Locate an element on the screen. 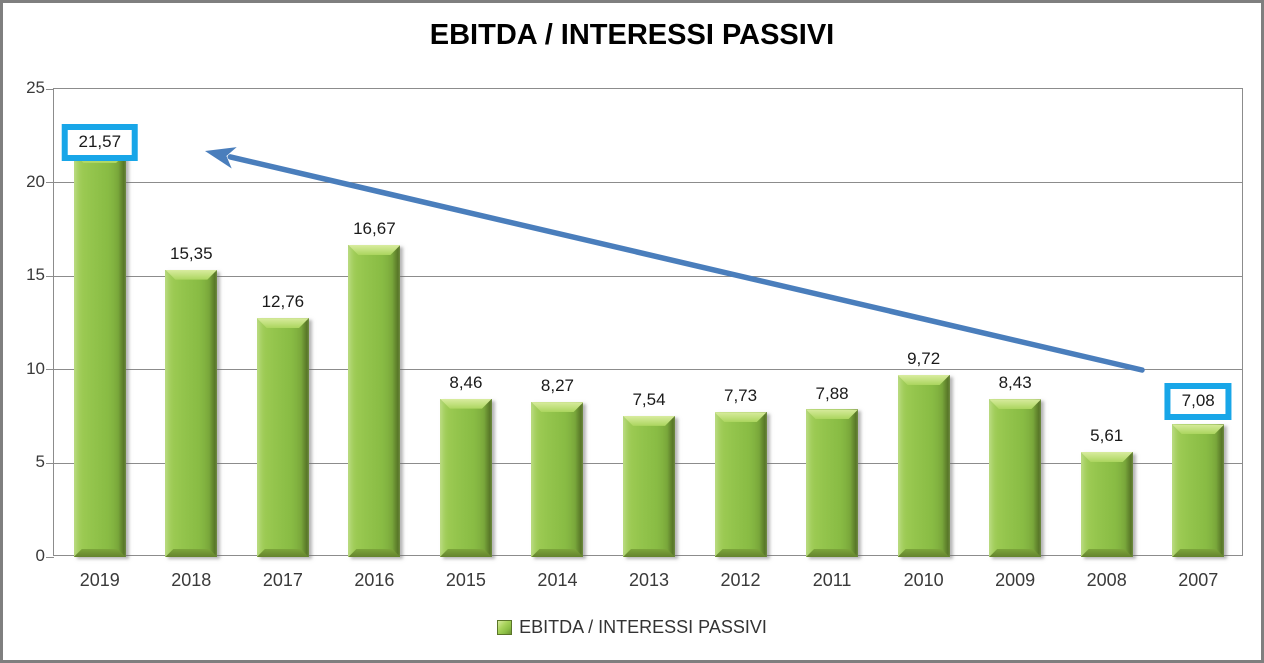  bar-2019 is located at coordinates (99, 355).